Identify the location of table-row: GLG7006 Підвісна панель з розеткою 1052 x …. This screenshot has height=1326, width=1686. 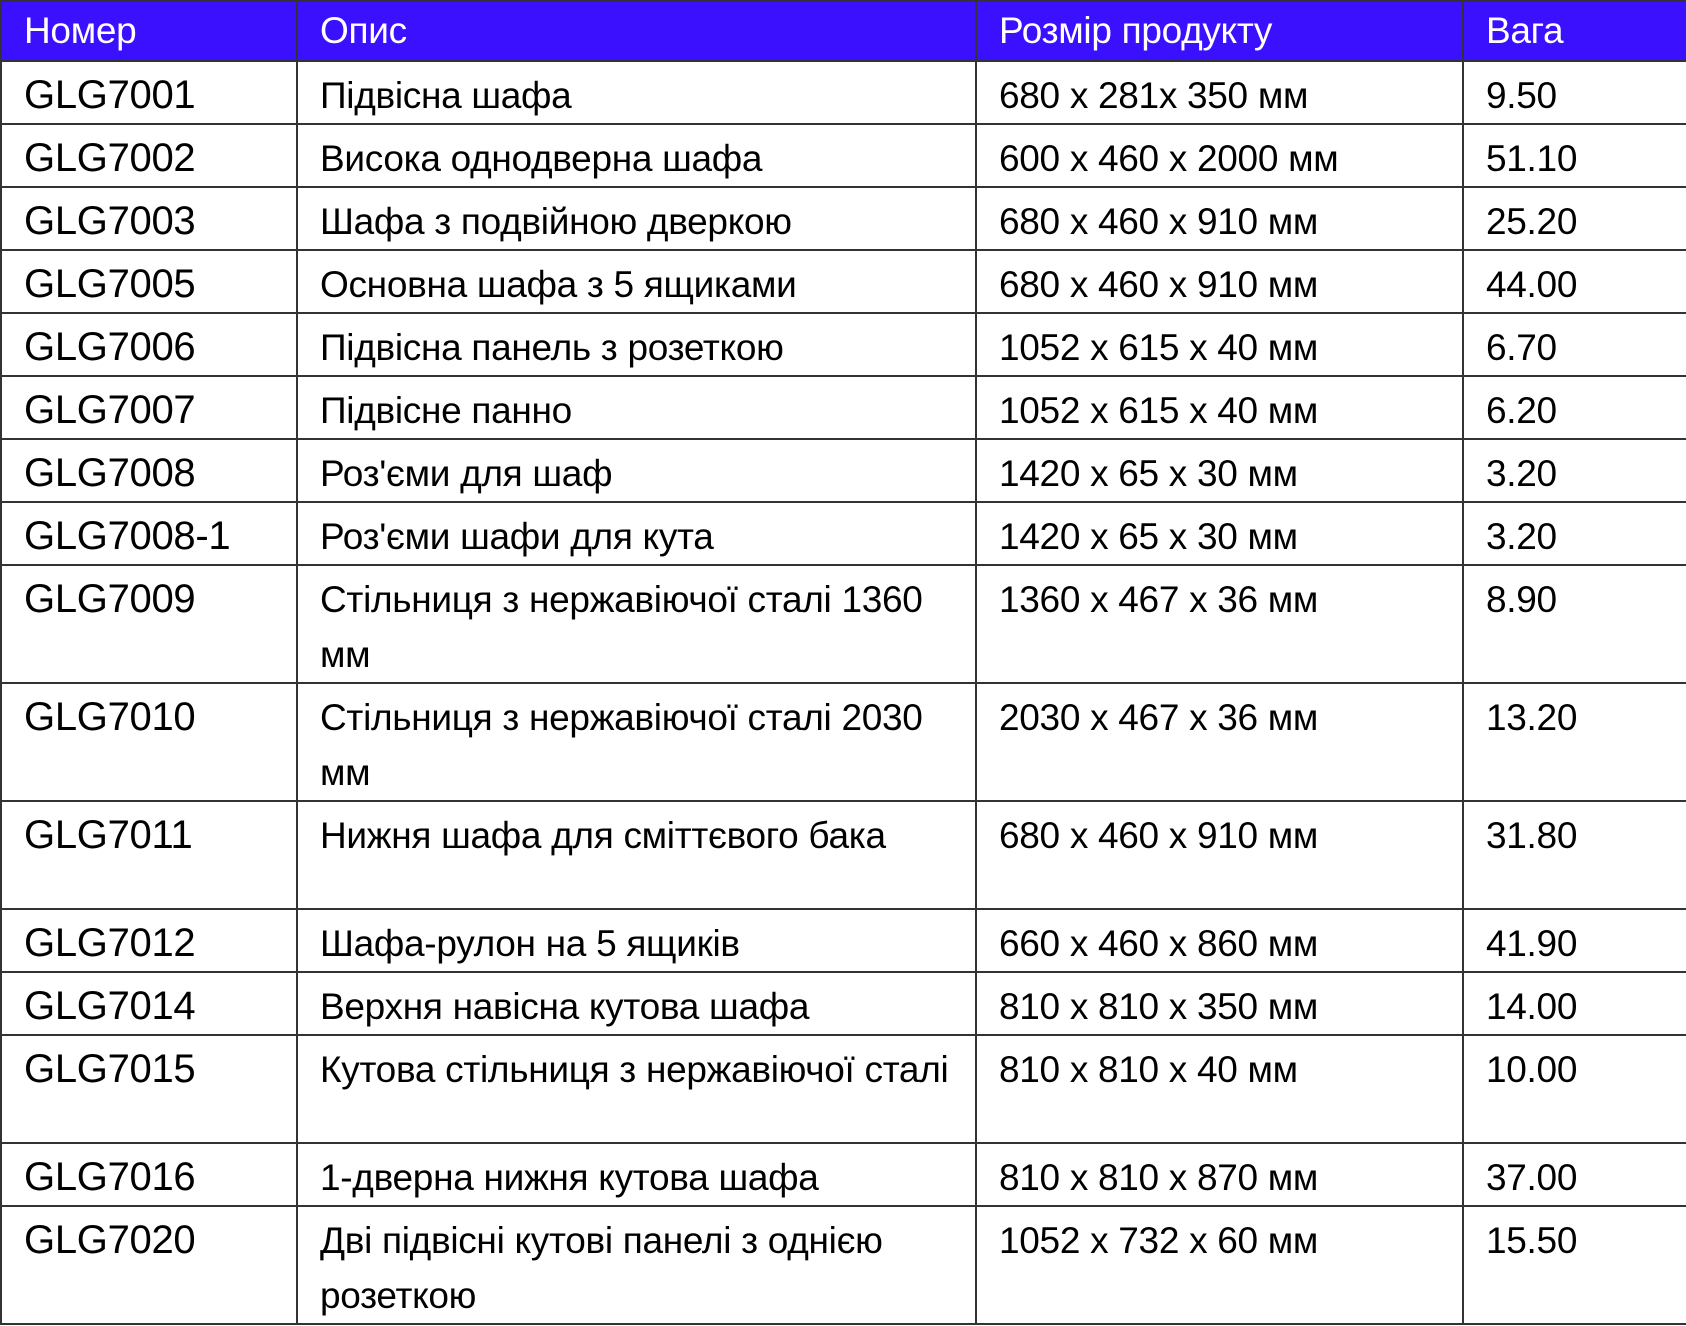
(843, 344).